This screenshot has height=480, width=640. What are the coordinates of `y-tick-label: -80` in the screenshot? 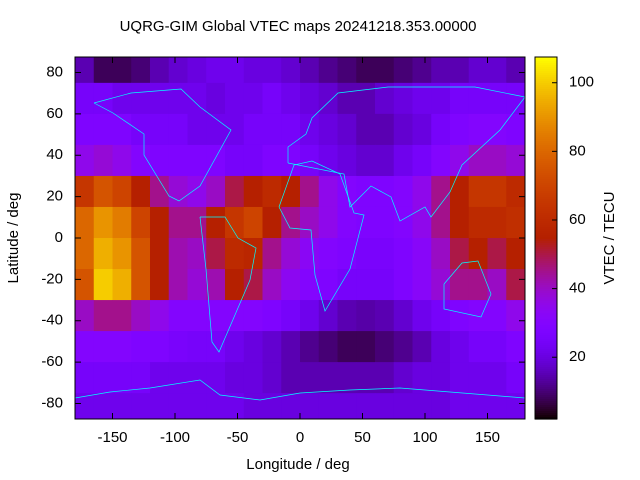 It's located at (52, 402).